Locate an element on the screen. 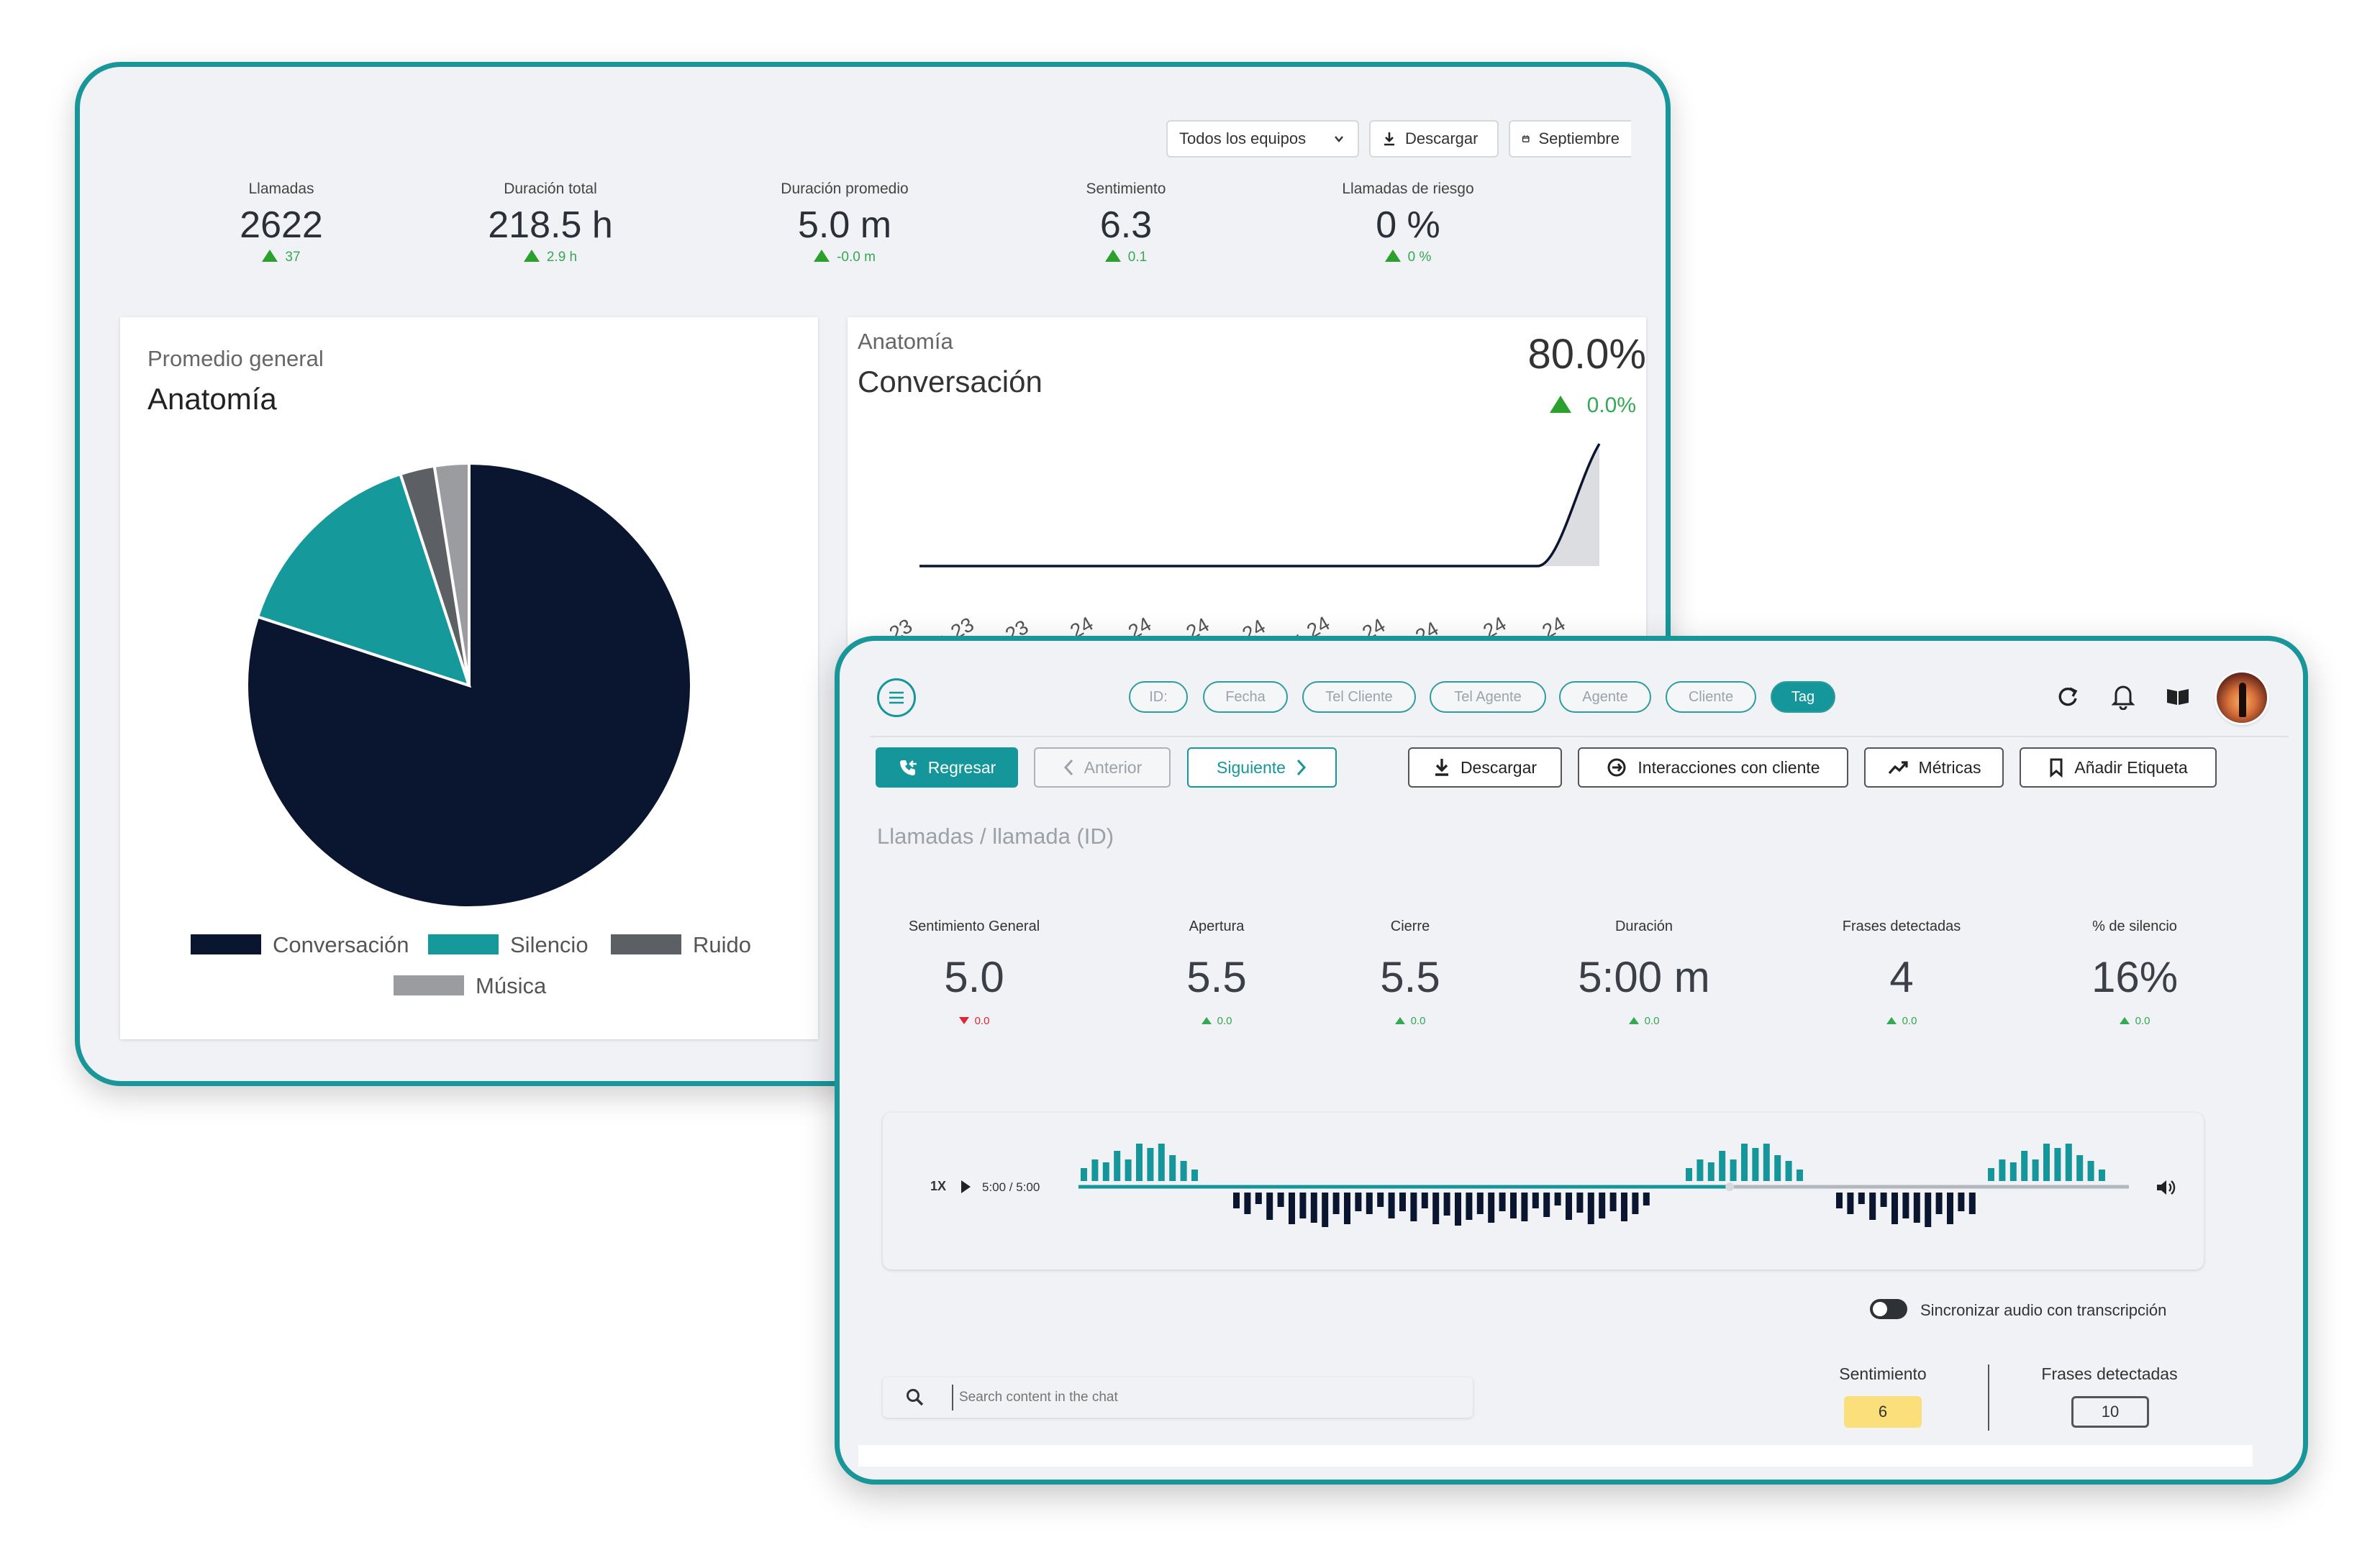  trend-delta: 0.0% is located at coordinates (1592, 405).